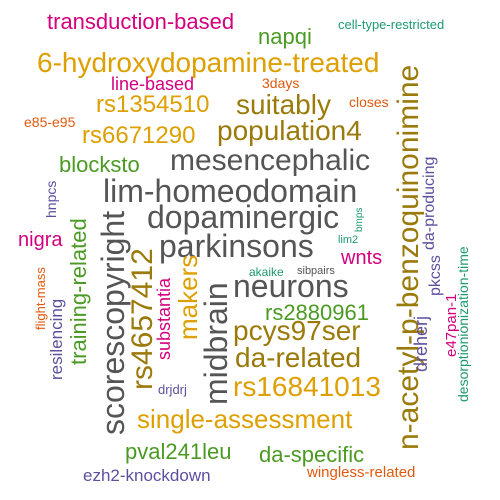 Image resolution: width=500 pixels, height=500 pixels. Describe the element at coordinates (113, 322) in the screenshot. I see `word-scorescopyright: scorescopyright` at that location.